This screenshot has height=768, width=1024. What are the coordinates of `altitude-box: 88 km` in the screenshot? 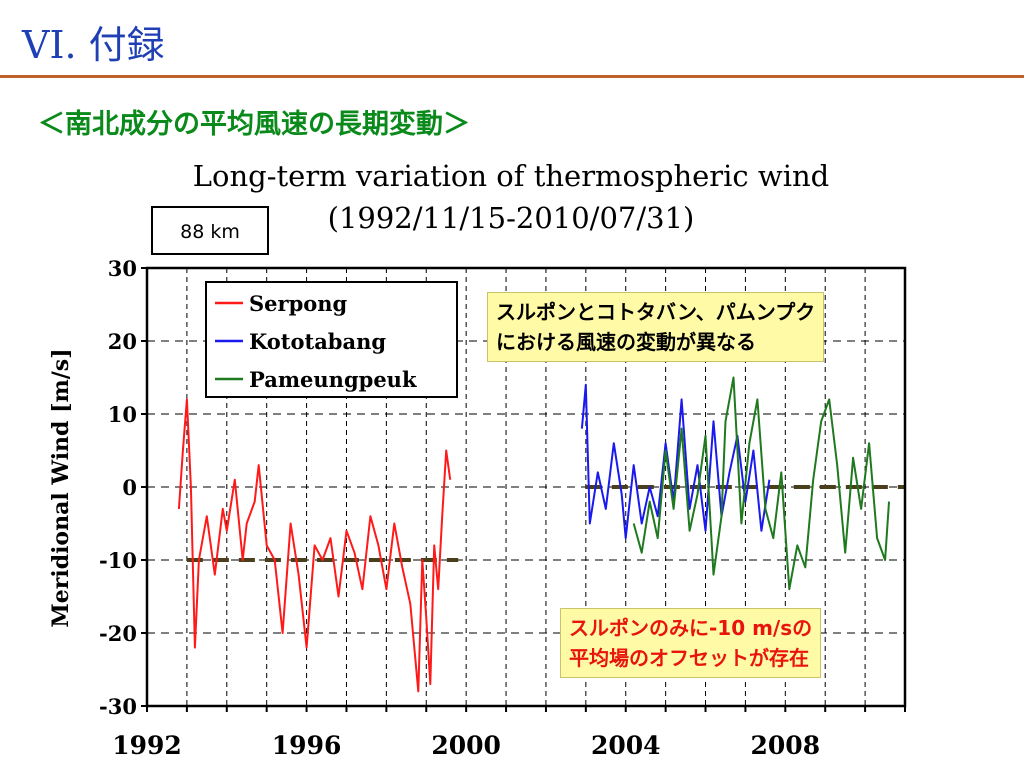 It's located at (210, 230).